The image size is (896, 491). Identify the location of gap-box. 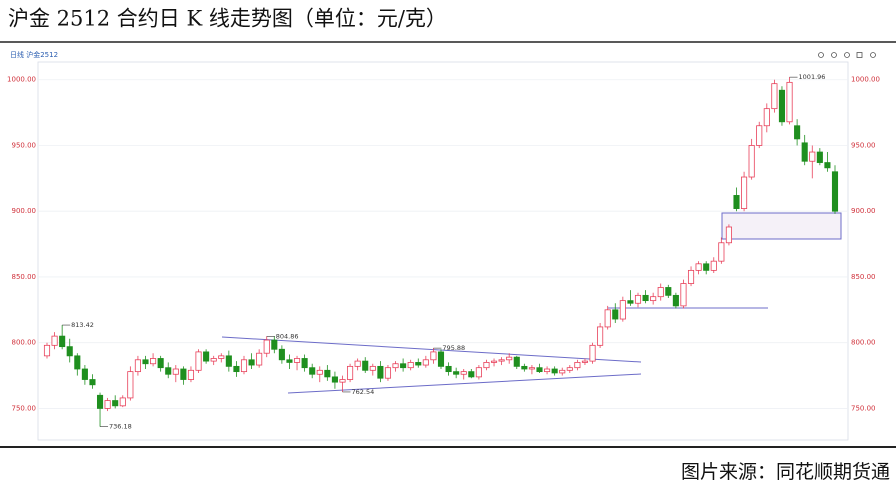
(781, 226).